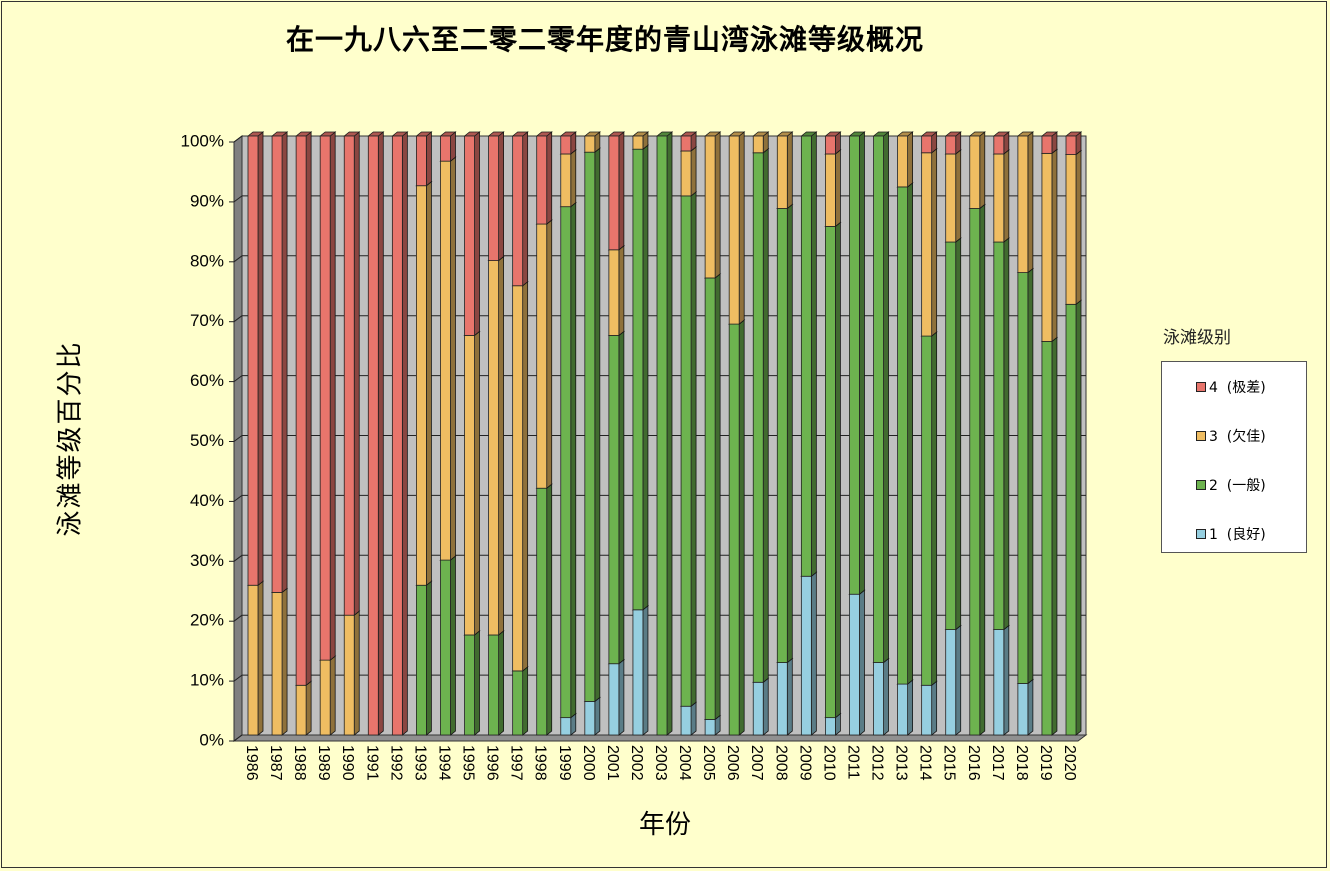 The height and width of the screenshot is (871, 1330). I want to click on floor, so click(660, 738).